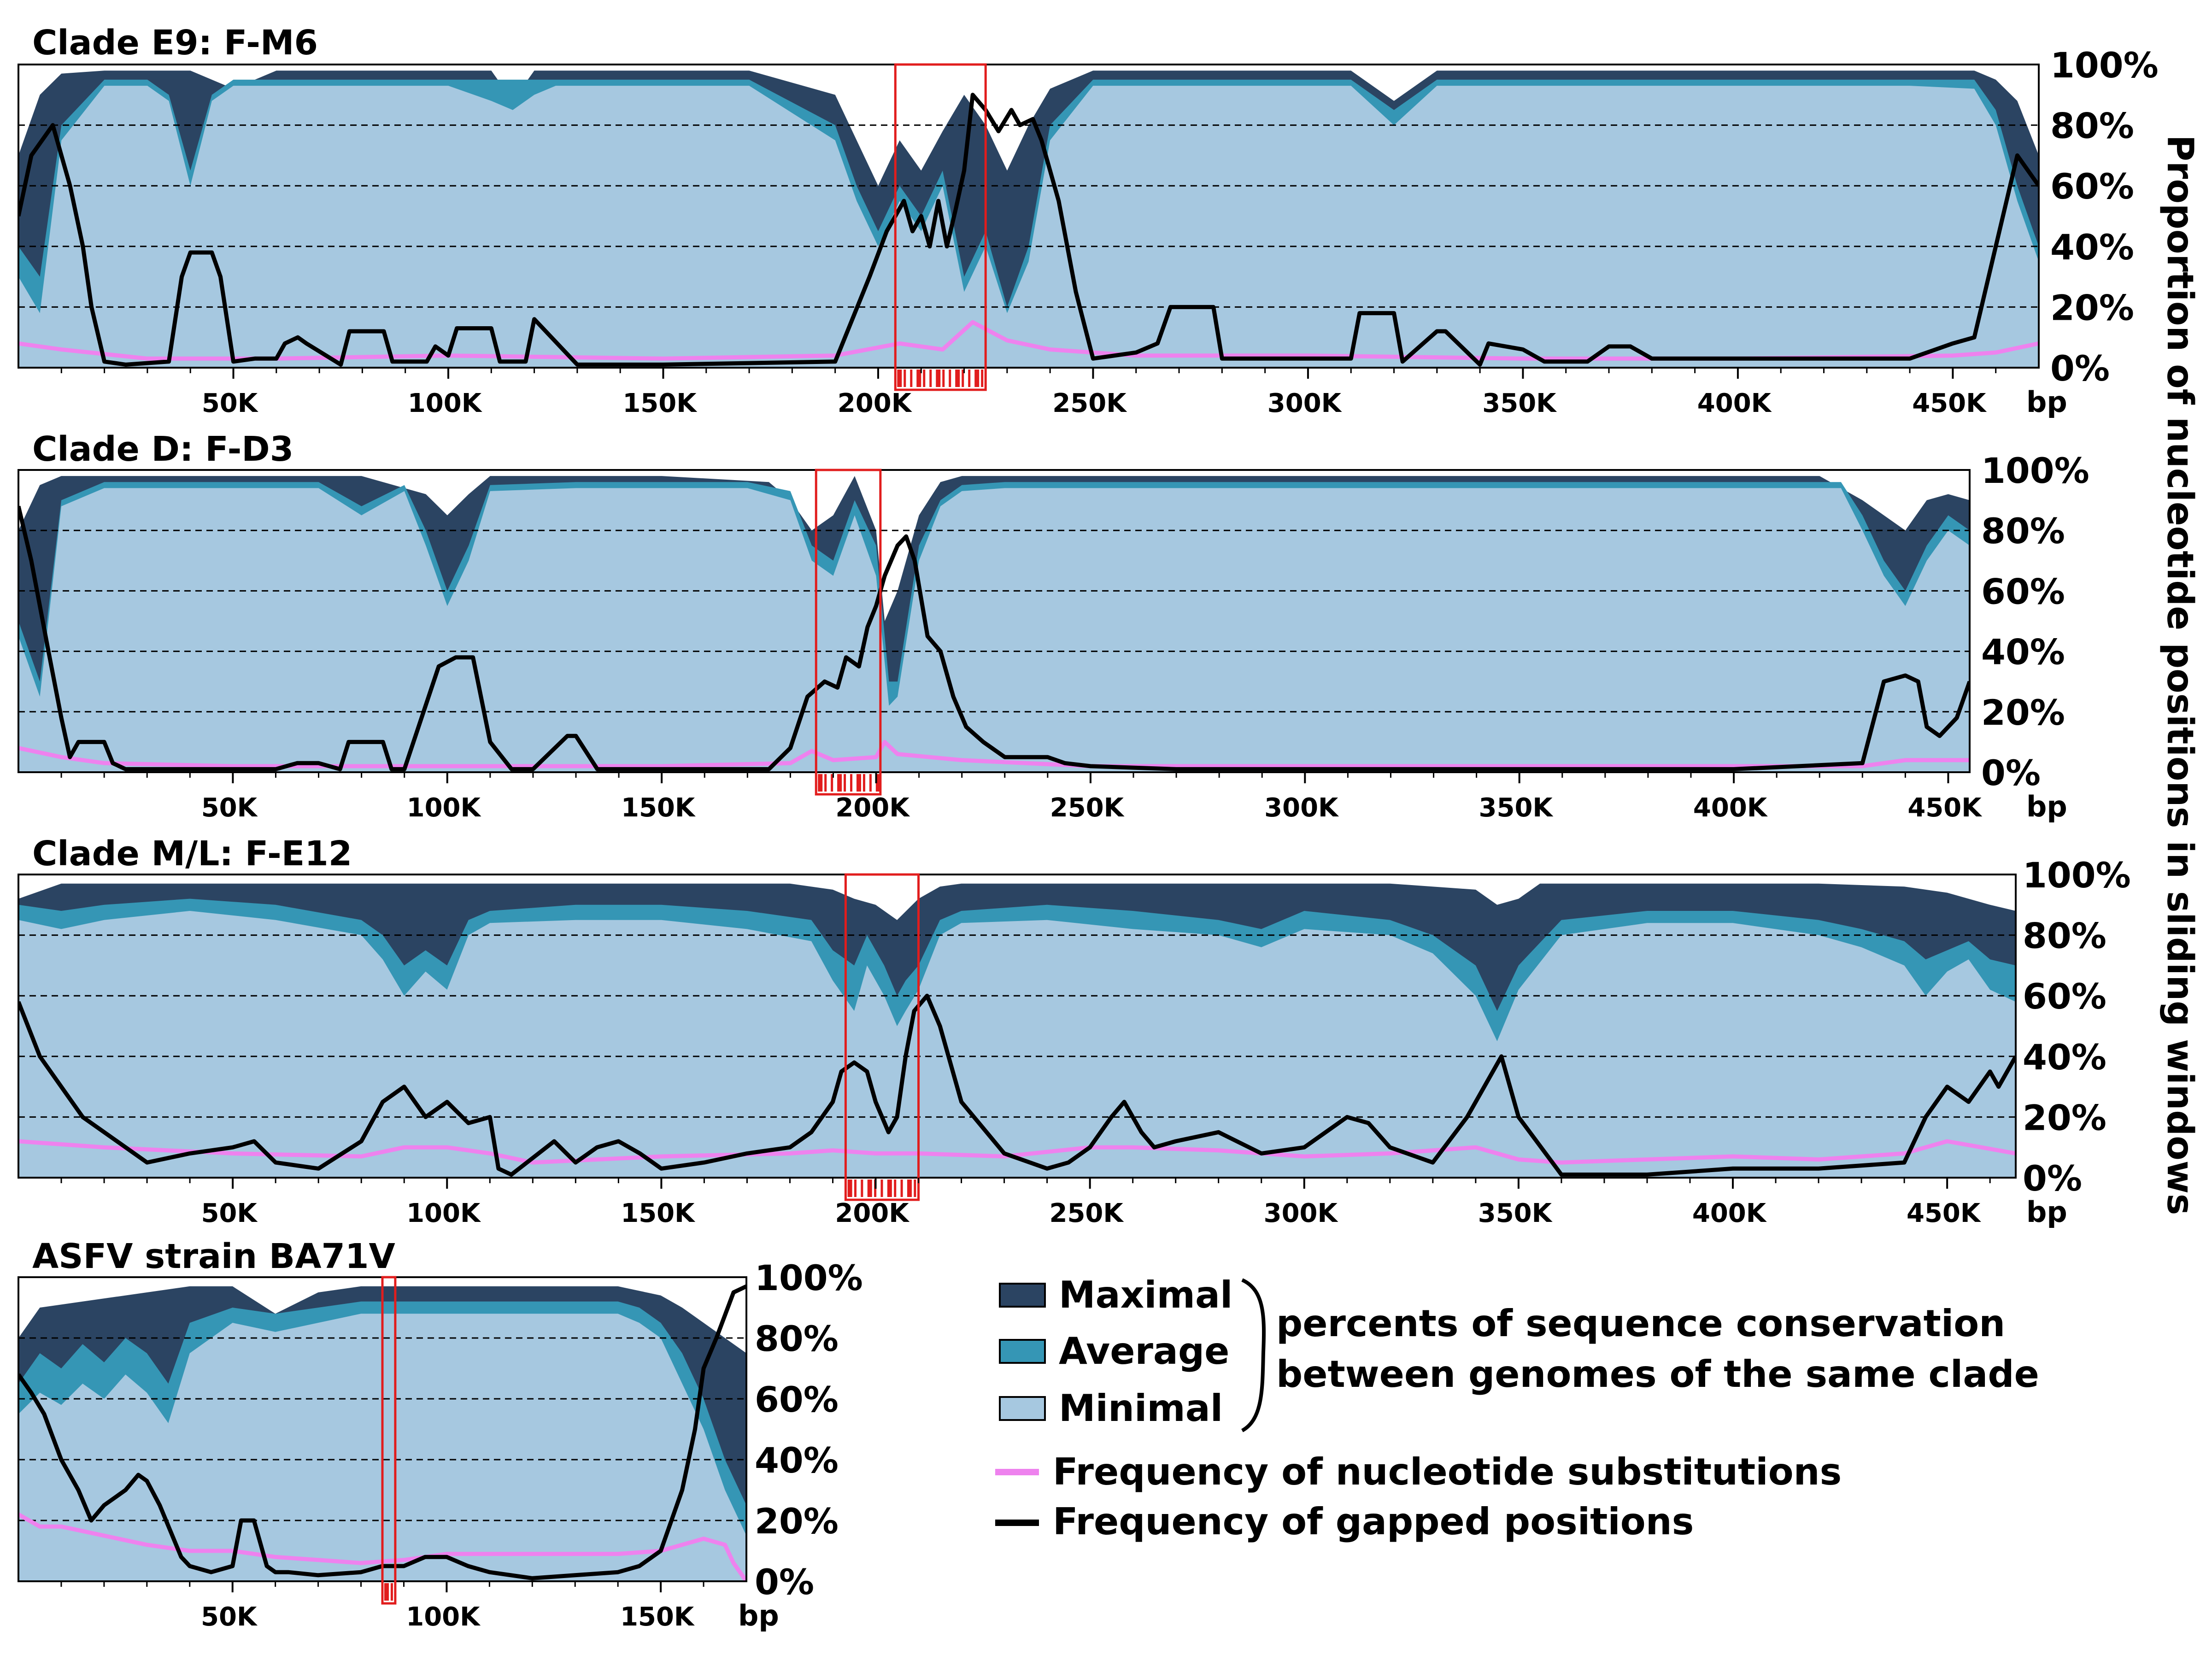 This screenshot has width=2212, height=1655. I want to click on legend-label-minimal: Minimal, so click(1141, 1408).